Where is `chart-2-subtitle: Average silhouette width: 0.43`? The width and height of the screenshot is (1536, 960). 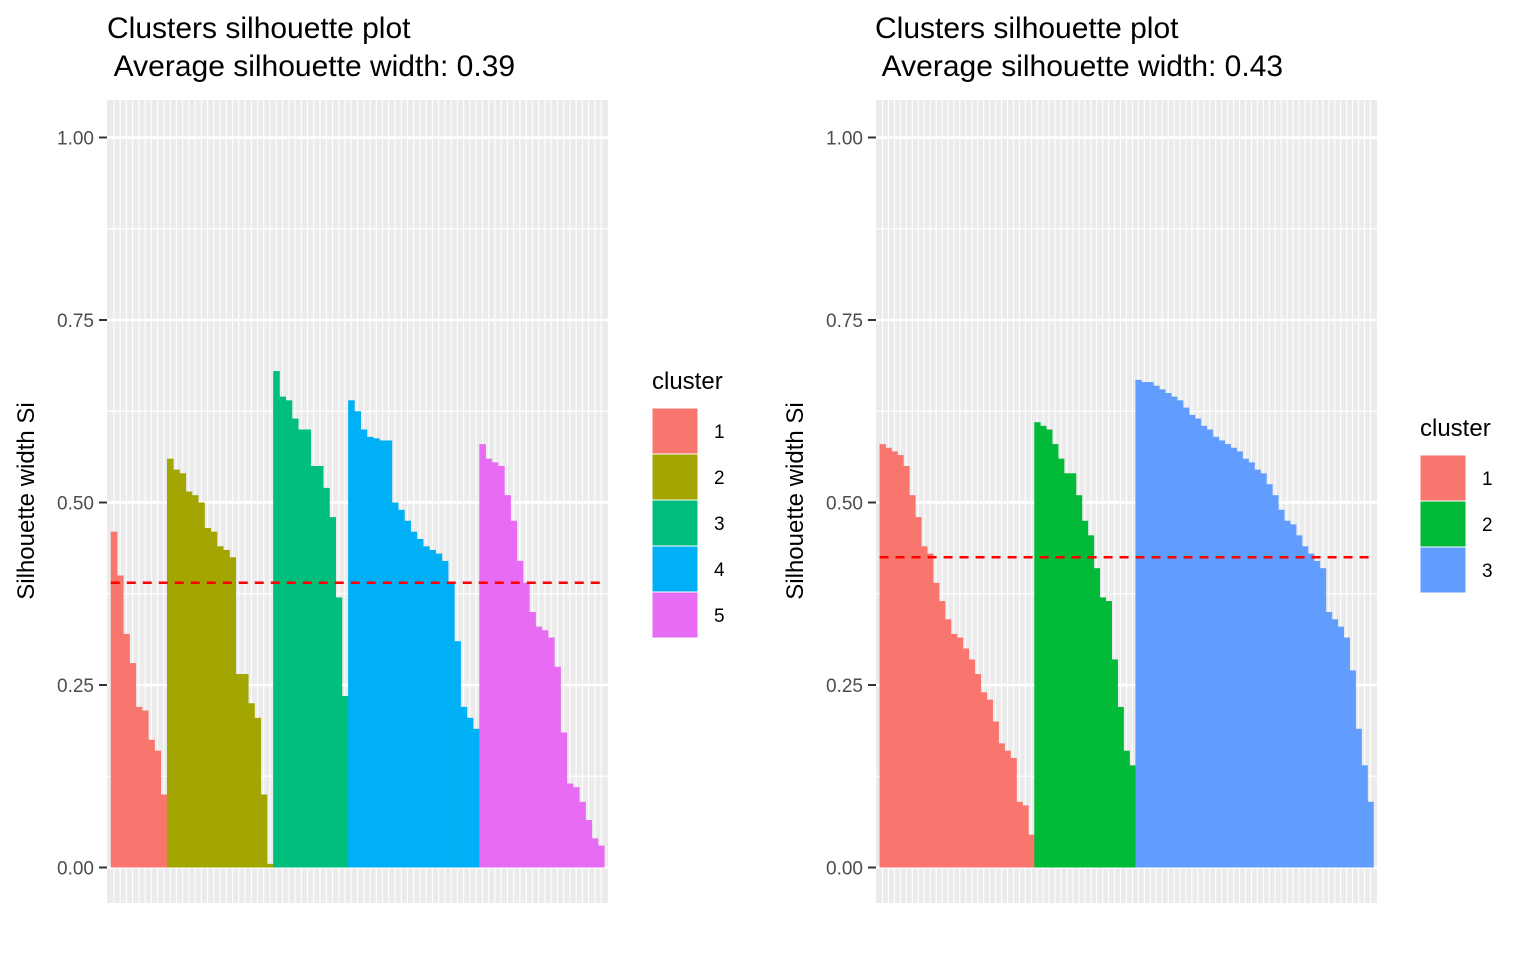 chart-2-subtitle: Average silhouette width: 0.43 is located at coordinates (1079, 66).